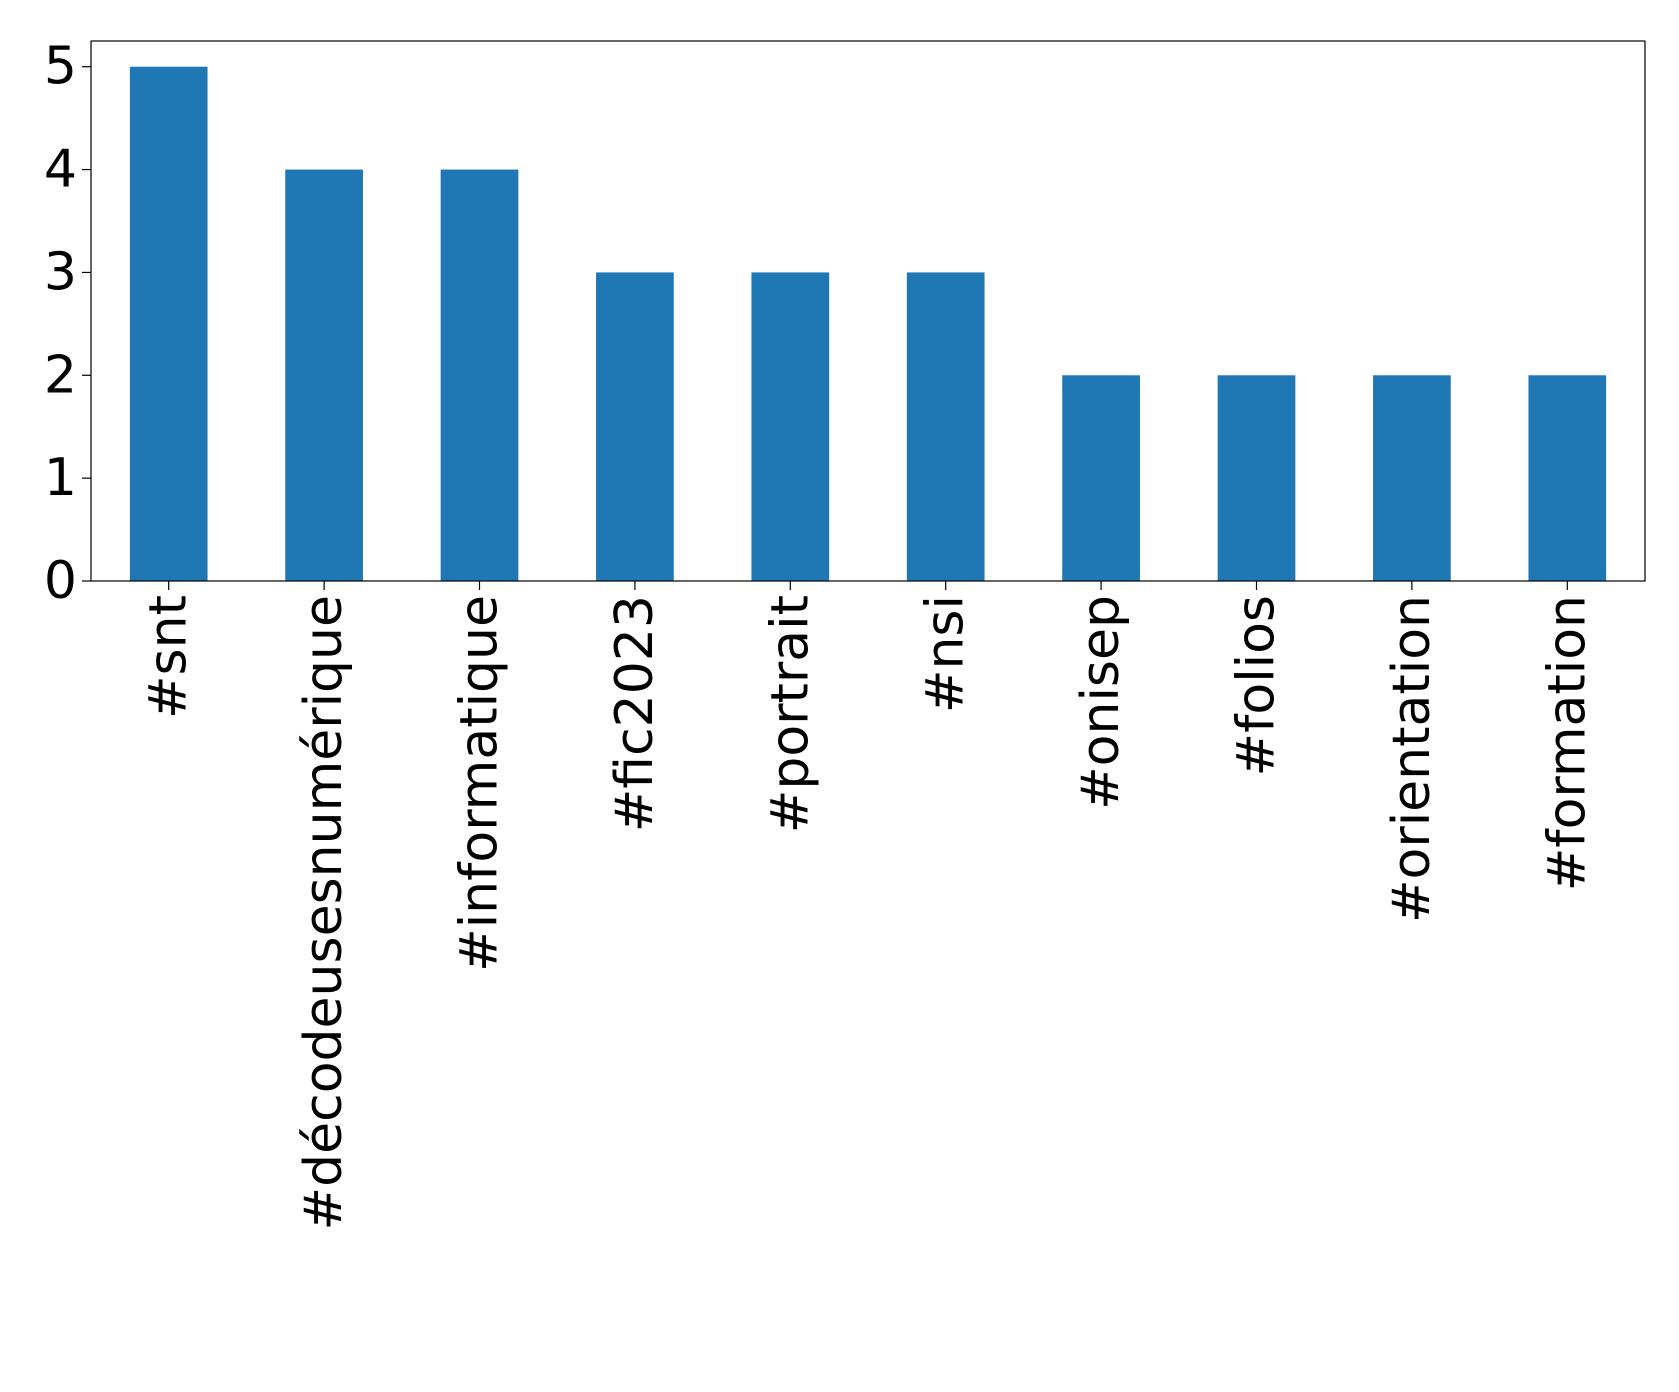 The height and width of the screenshot is (1392, 1679). I want to click on x-tick-label: #orientation, so click(1412, 759).